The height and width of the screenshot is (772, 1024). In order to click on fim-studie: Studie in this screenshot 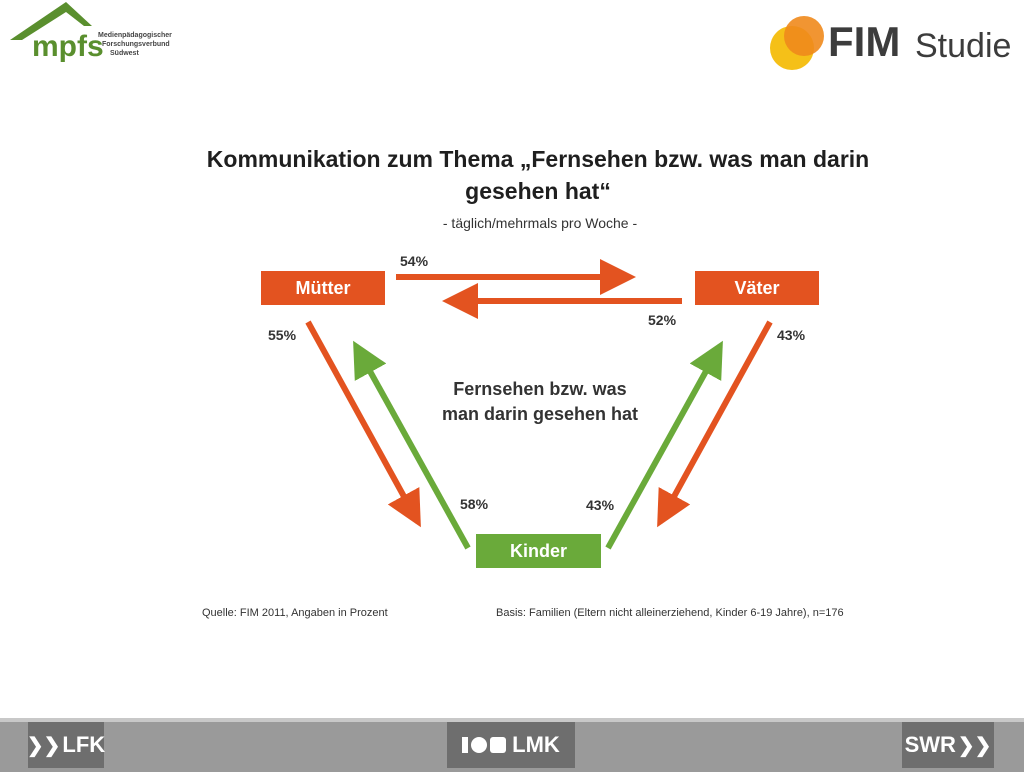, I will do `click(963, 46)`.